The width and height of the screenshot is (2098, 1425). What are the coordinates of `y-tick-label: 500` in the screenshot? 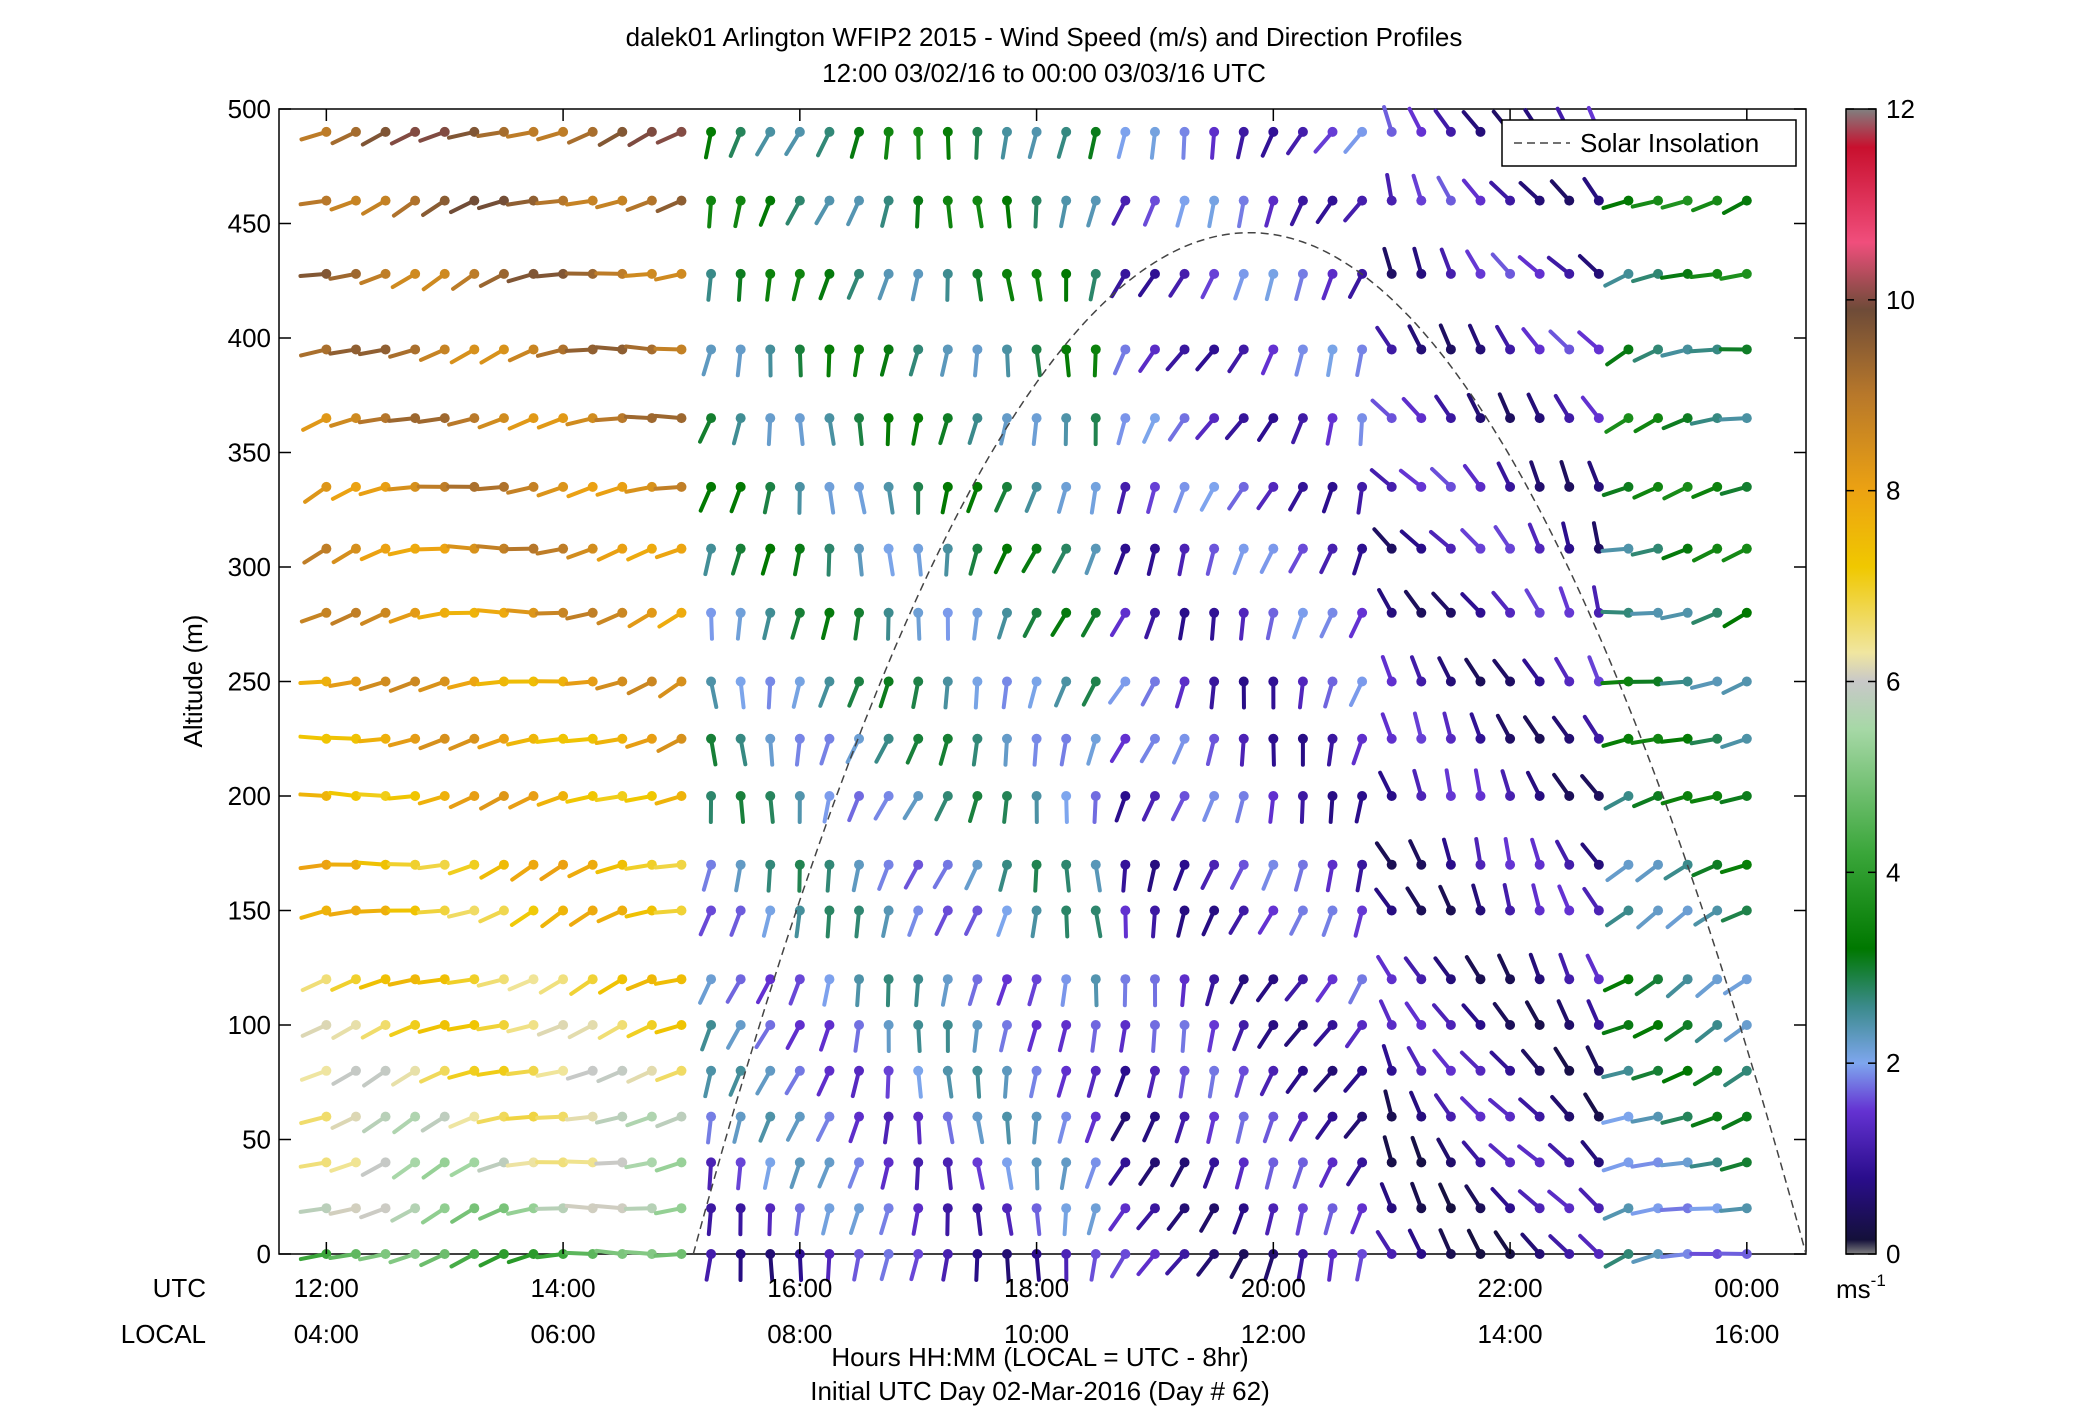 It's located at (249, 109).